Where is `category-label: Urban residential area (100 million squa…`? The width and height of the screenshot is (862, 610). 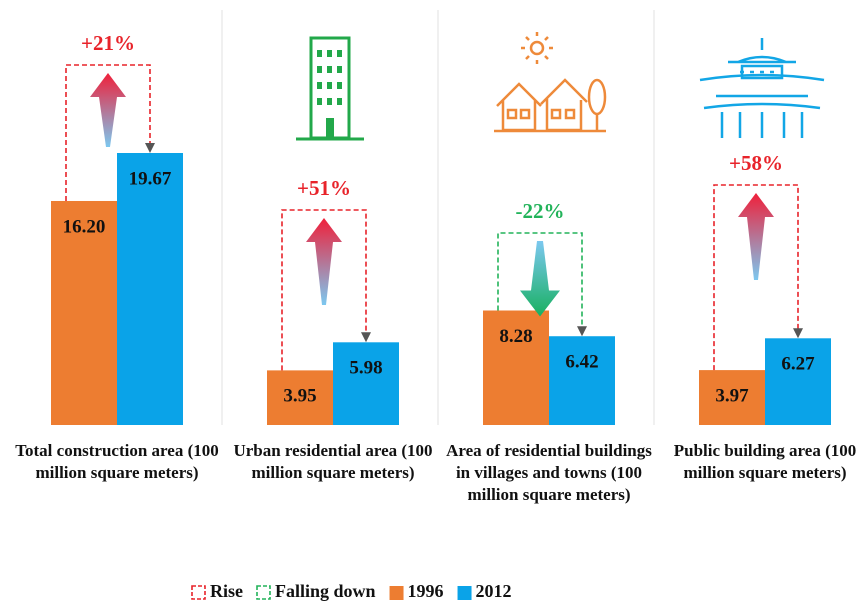 category-label: Urban residential area (100 million squa… is located at coordinates (333, 461).